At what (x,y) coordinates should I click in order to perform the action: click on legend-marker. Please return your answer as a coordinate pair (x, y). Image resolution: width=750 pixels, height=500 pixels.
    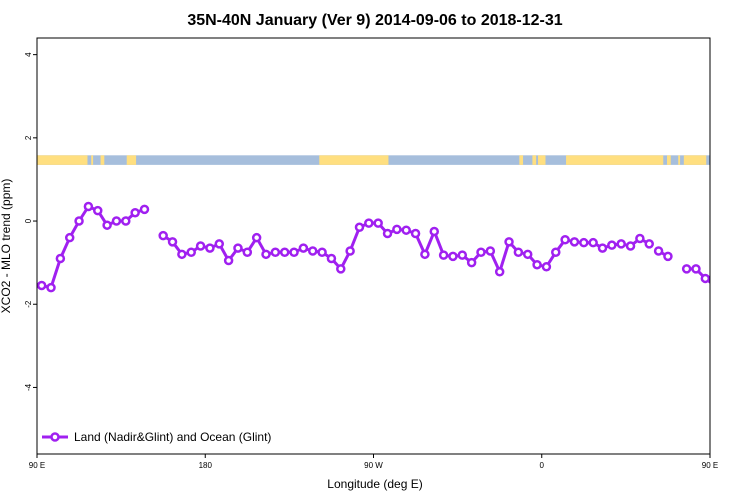
    Looking at the image, I should click on (55, 437).